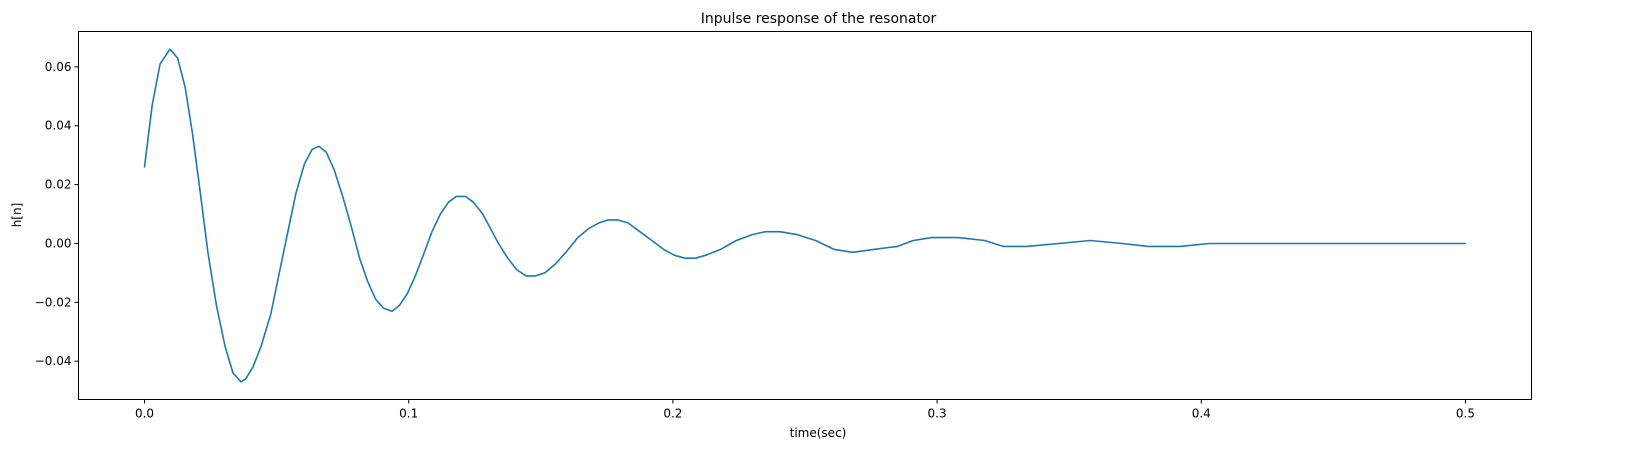  What do you see at coordinates (53, 302) in the screenshot?
I see `y-tick-label: −0.02` at bounding box center [53, 302].